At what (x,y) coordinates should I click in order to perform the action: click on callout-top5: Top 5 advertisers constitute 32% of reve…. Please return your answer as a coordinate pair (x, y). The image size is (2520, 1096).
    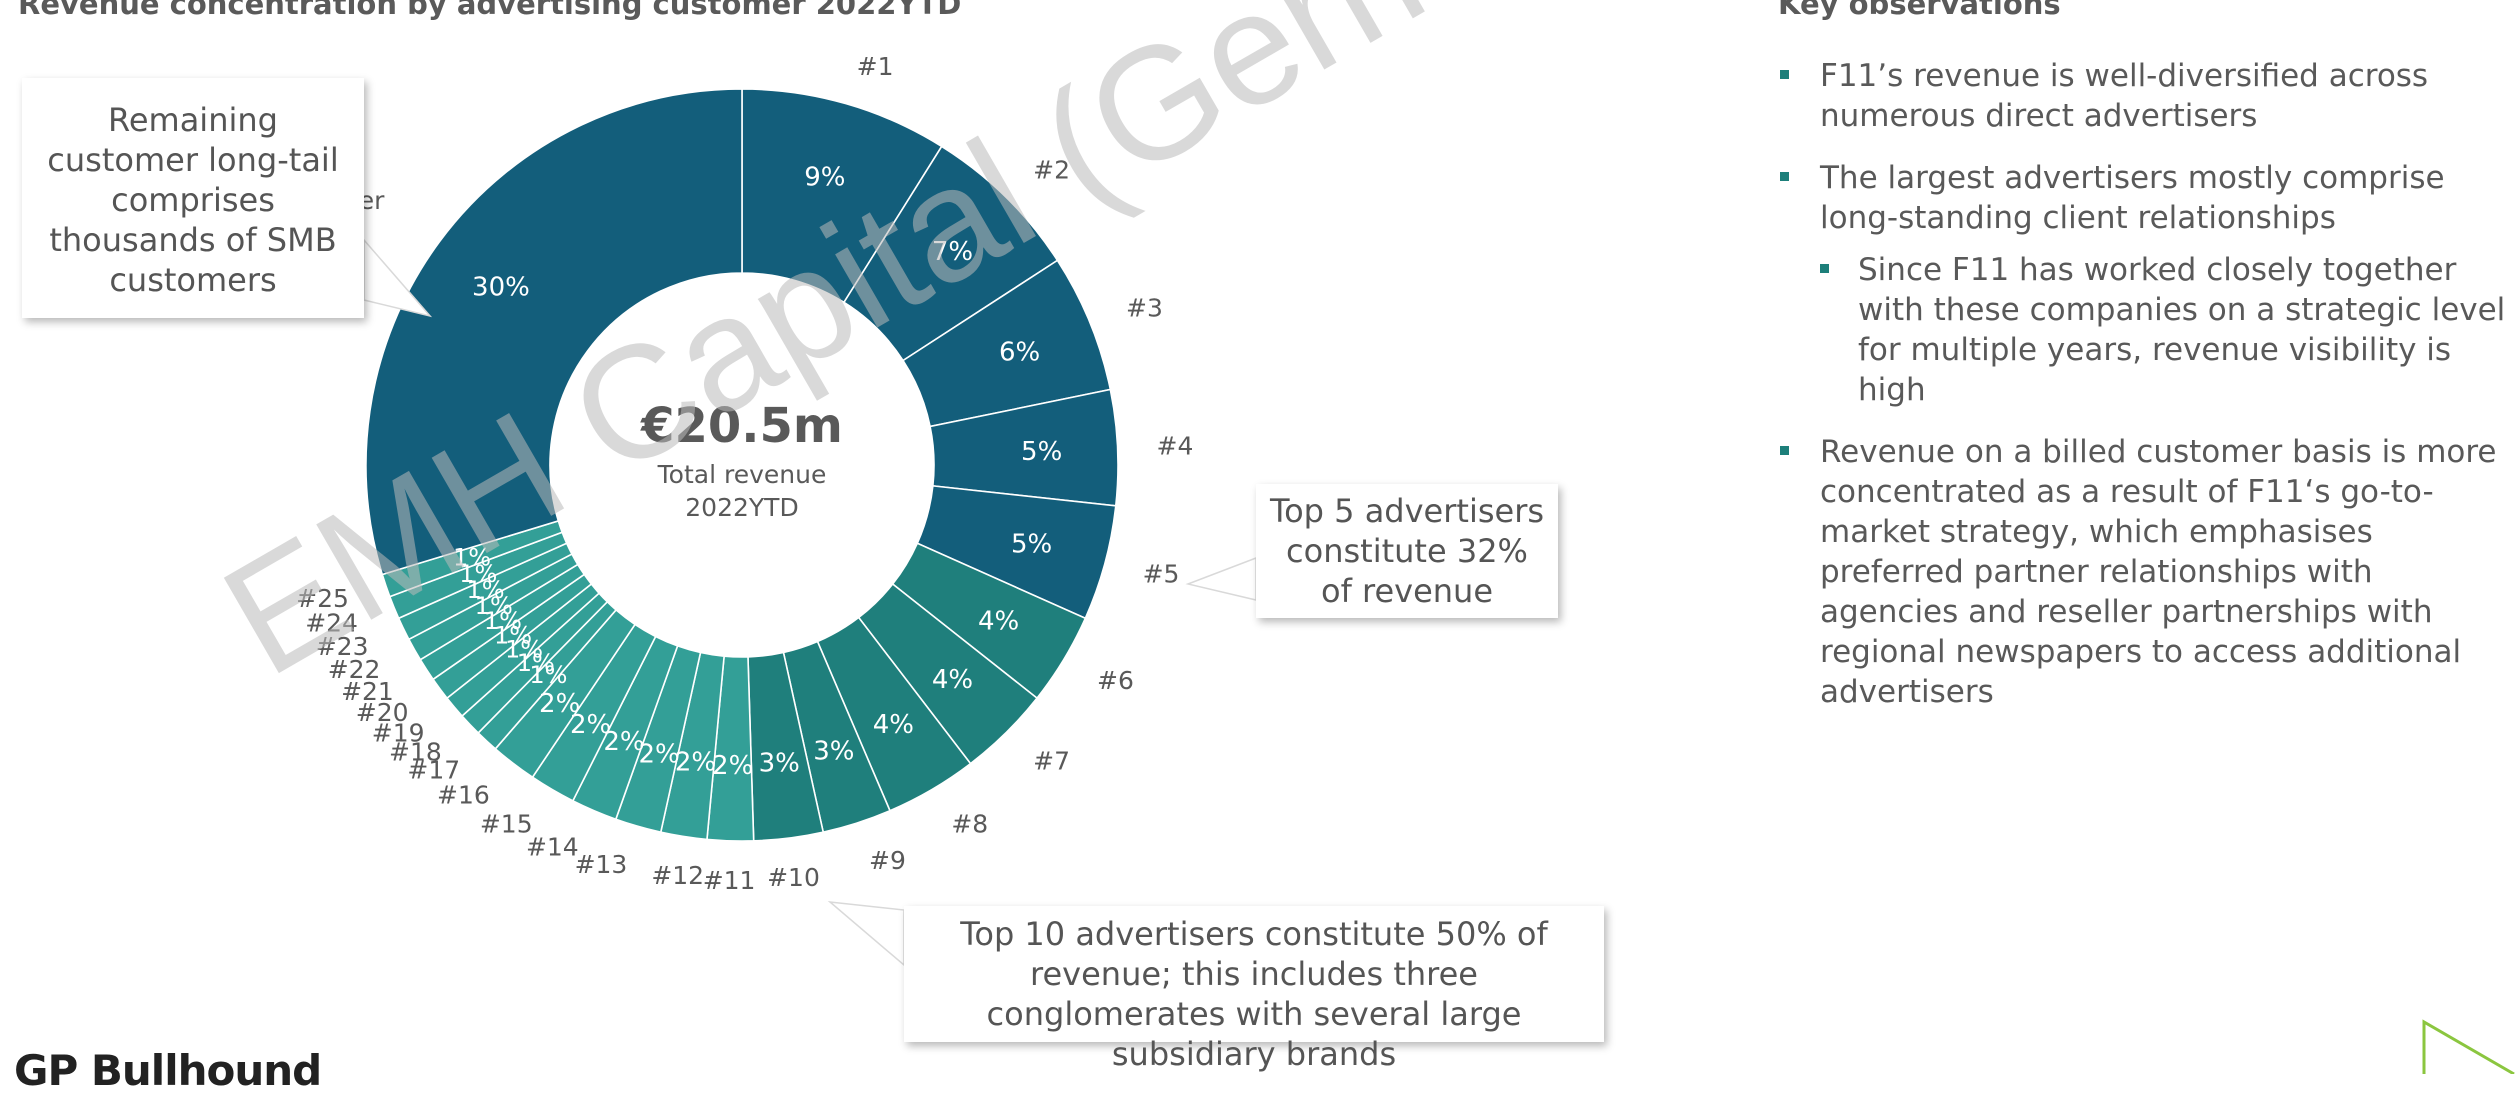
    Looking at the image, I should click on (1407, 551).